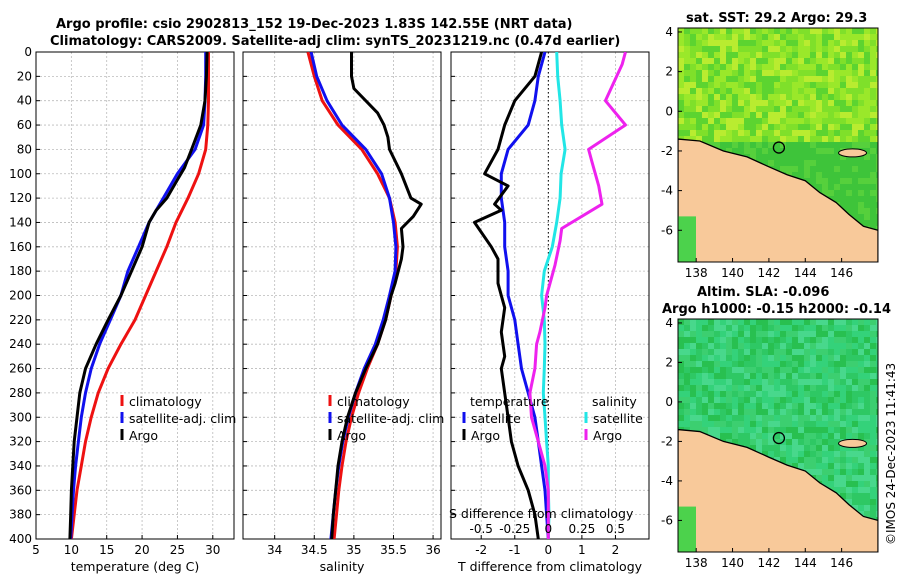 The image size is (900, 580). Describe the element at coordinates (20, 442) in the screenshot. I see `y-tick-label: 320` at that location.